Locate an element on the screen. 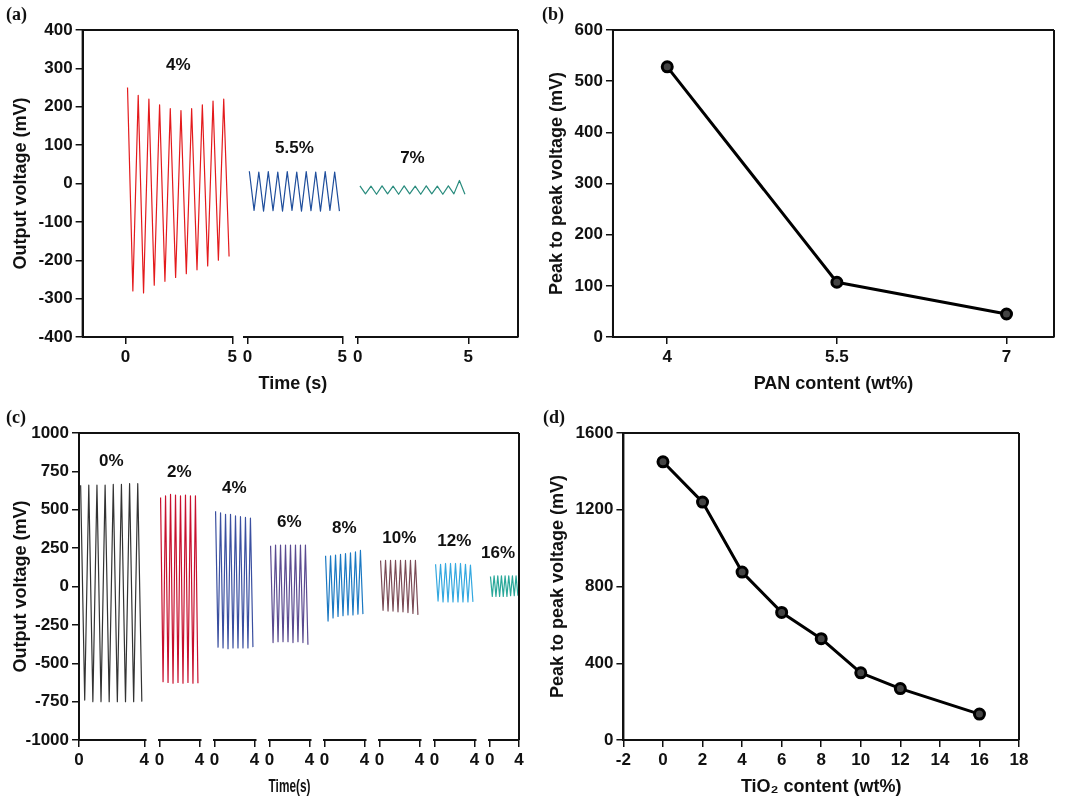  y-tick-label: 600 is located at coordinates (588, 29).